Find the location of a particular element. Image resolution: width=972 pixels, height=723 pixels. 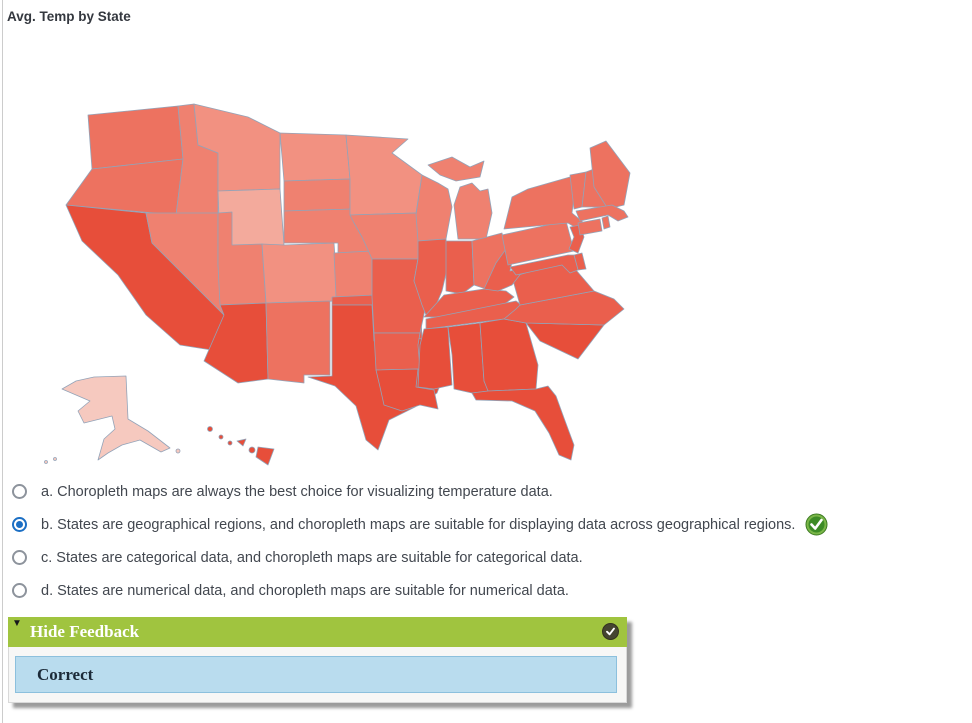

state-ri is located at coordinates (606, 222).